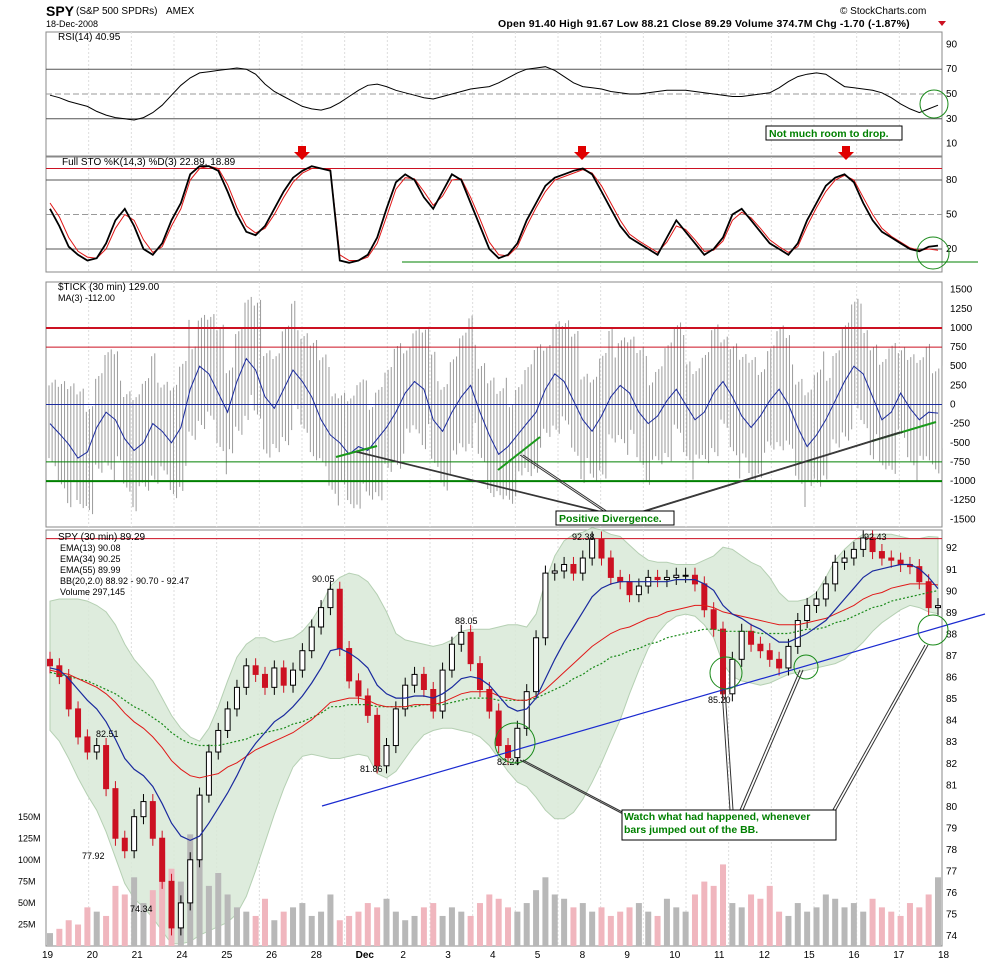 Image resolution: width=990 pixels, height=963 pixels. Describe the element at coordinates (944, 955) in the screenshot. I see `date-tick-label: 18` at that location.